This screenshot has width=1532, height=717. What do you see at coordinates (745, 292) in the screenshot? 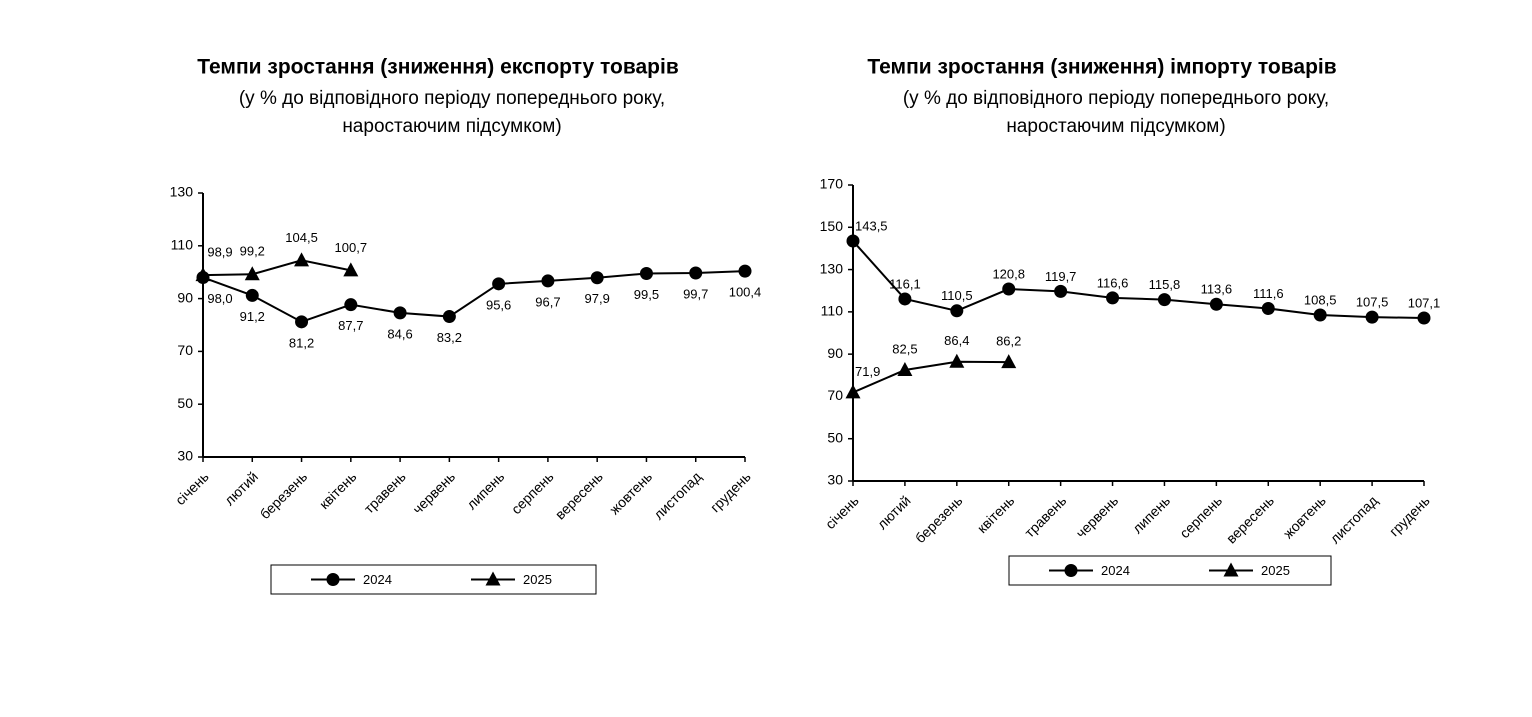
I see `data-label: 100,4` at bounding box center [745, 292].